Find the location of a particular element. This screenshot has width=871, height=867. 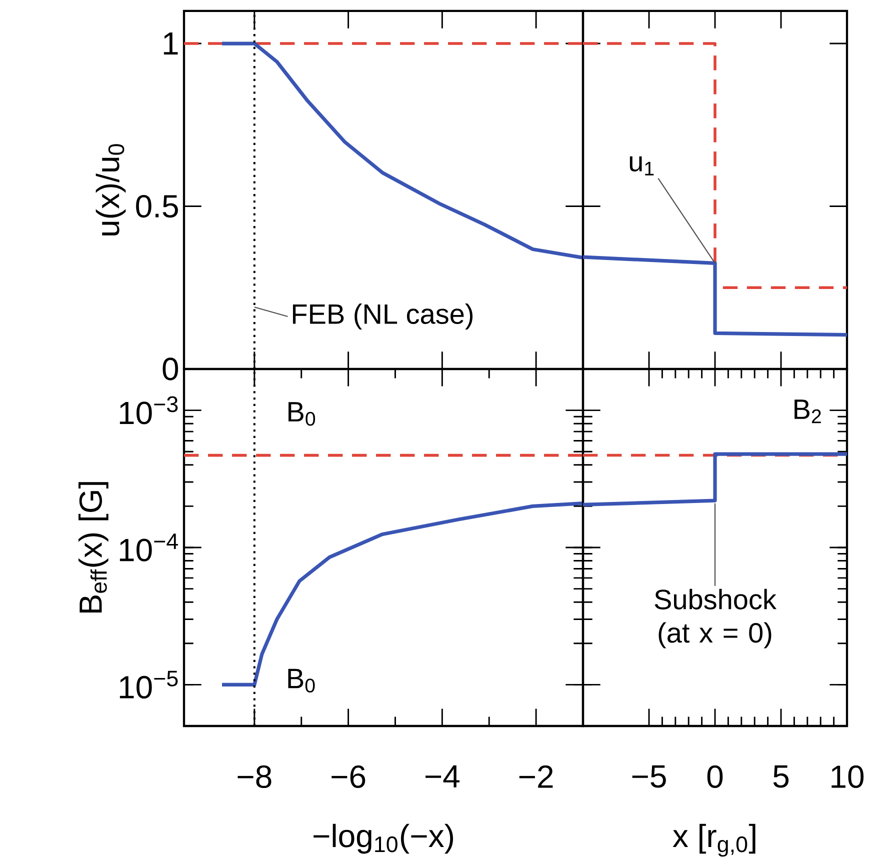

y-tick-label: 0.5 is located at coordinates (157, 206).